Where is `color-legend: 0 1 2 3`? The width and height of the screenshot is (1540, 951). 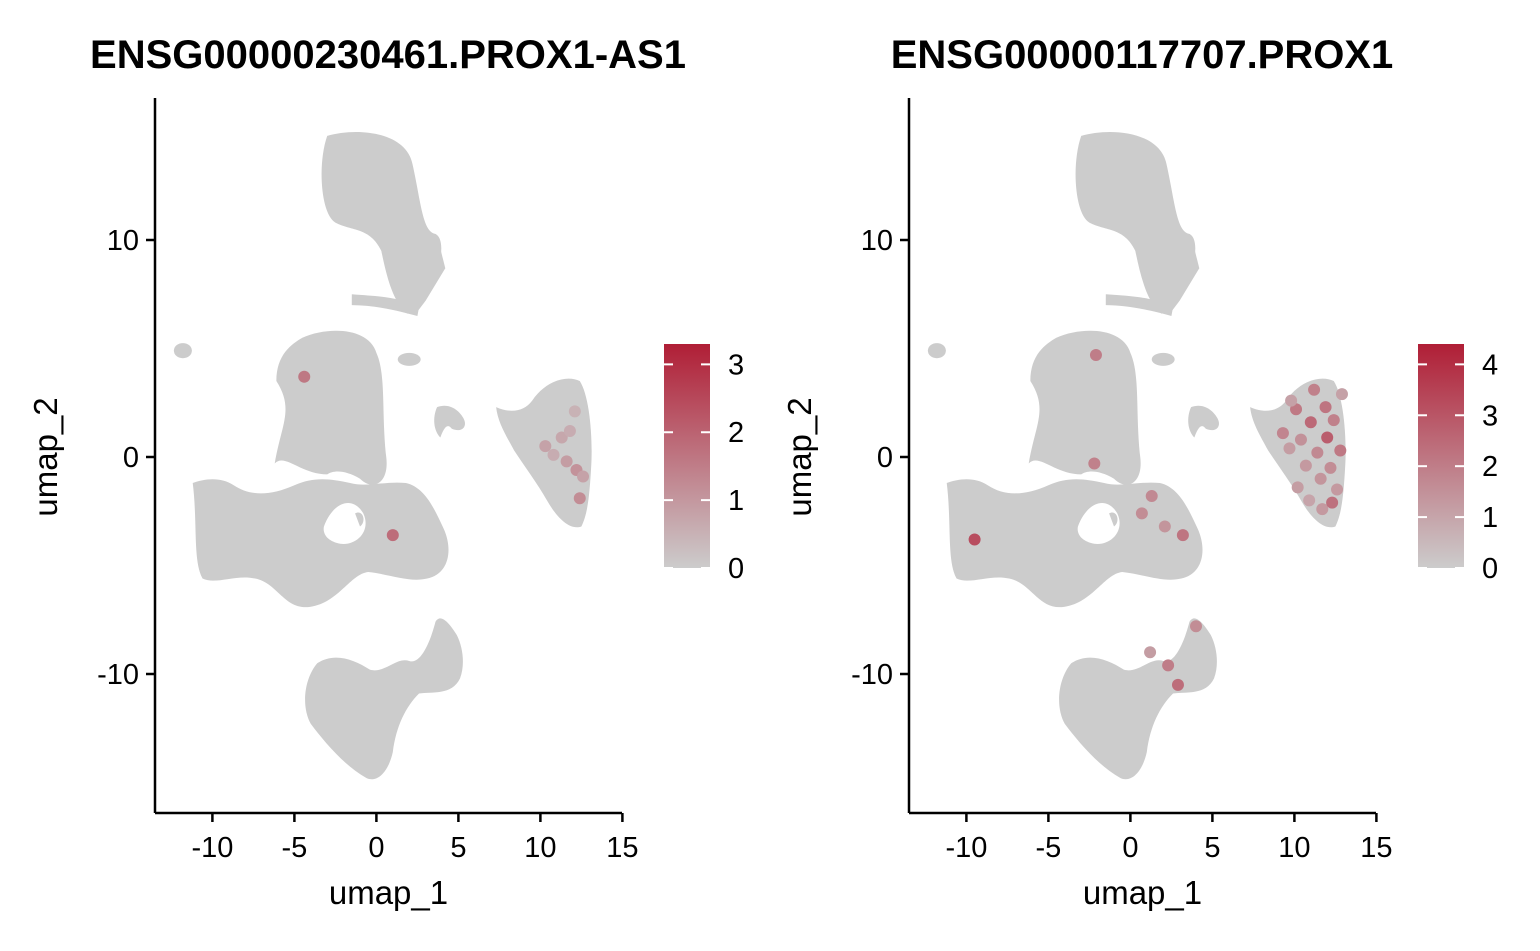 color-legend: 0 1 2 3 is located at coordinates (704, 464).